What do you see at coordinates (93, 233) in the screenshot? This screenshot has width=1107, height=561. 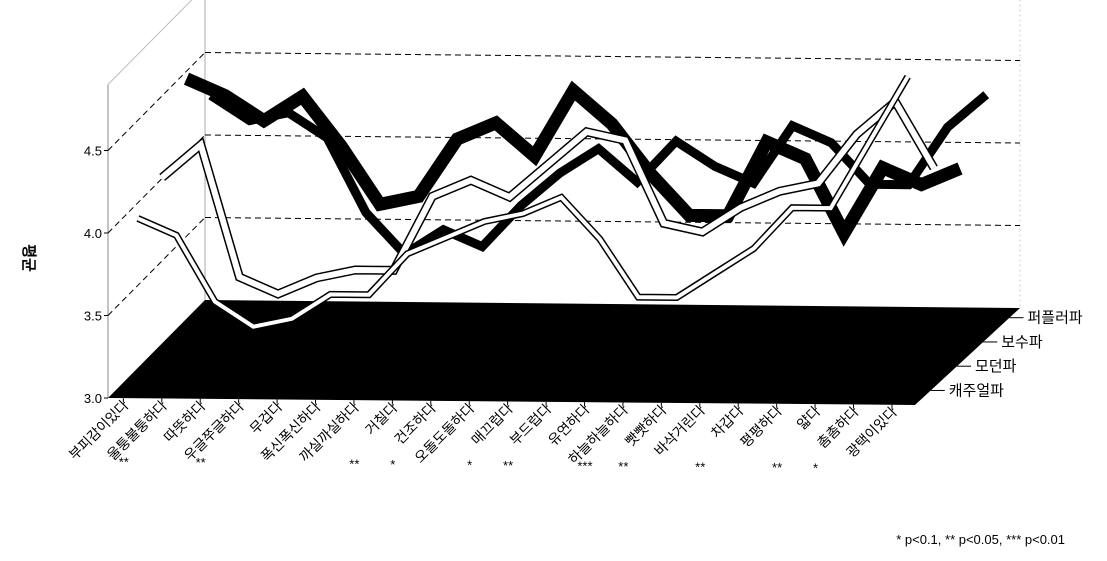 I see `y-tick-label: 4.0` at bounding box center [93, 233].